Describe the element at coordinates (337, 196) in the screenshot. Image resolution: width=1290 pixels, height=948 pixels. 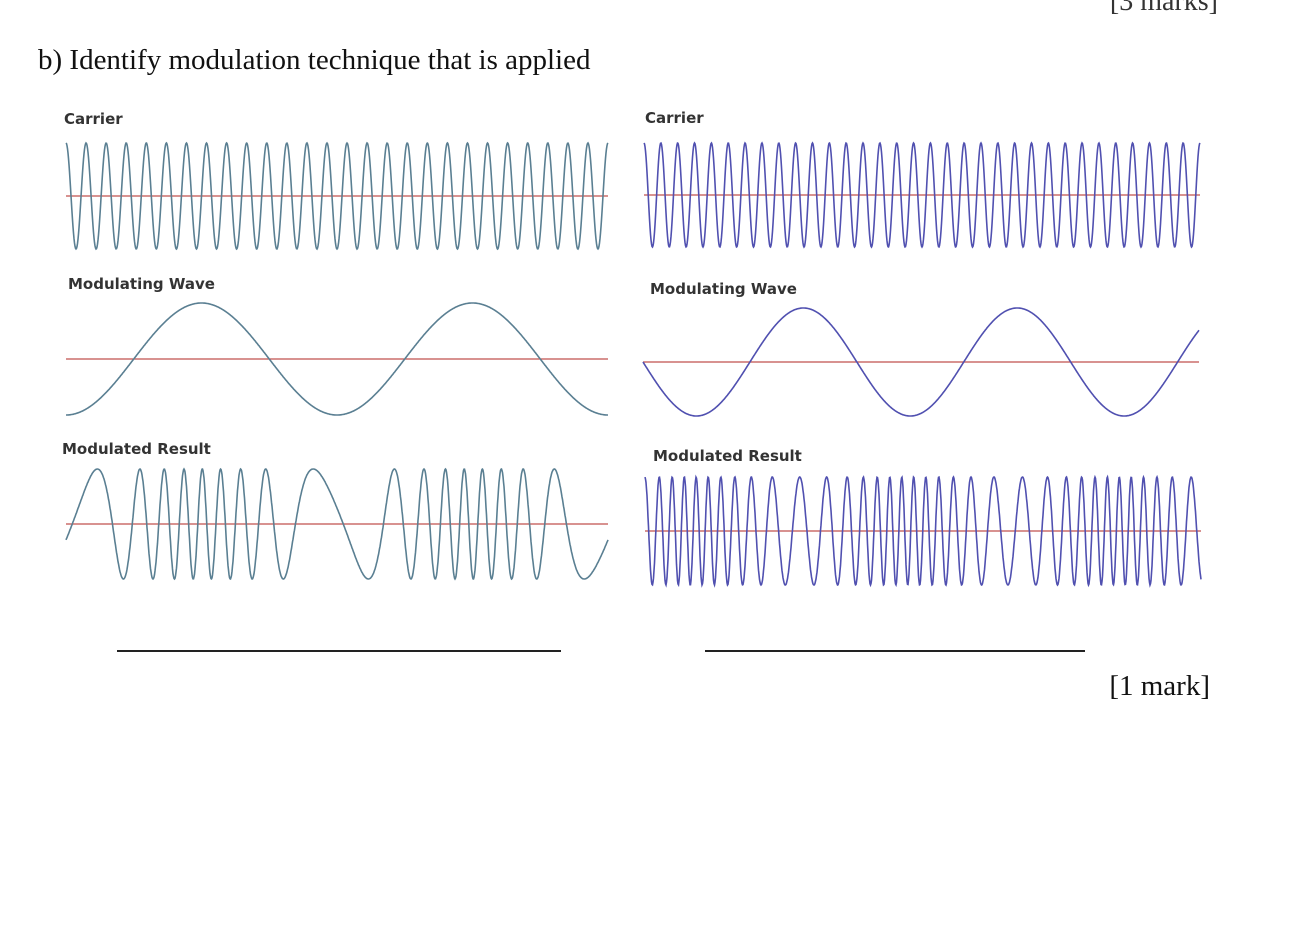
I see `left-carrier-wave` at that location.